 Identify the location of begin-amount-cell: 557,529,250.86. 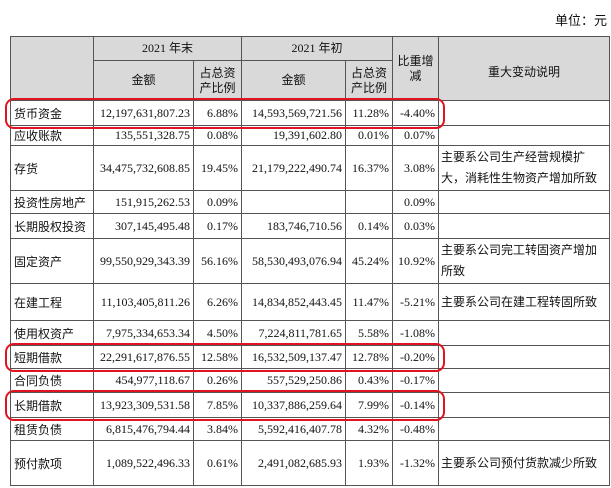
(294, 380).